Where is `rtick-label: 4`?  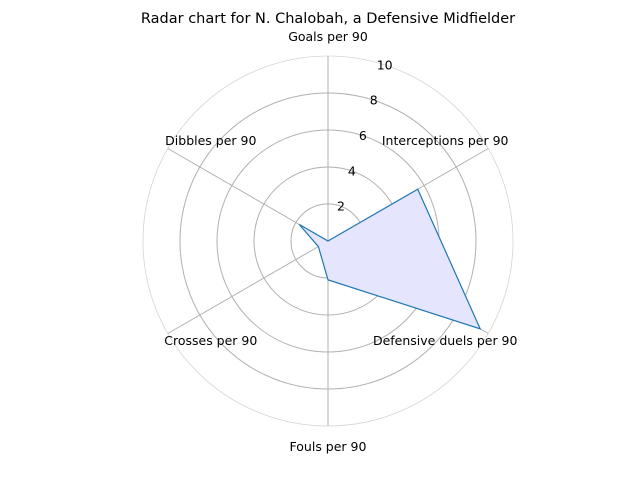 rtick-label: 4 is located at coordinates (352, 170).